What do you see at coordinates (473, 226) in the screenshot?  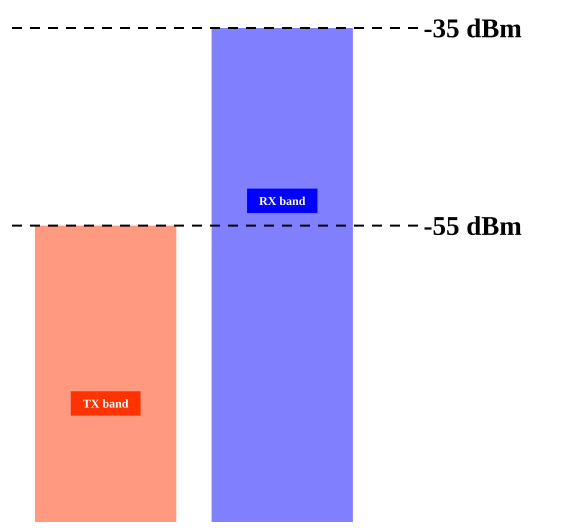 I see `ref-line-label: -55 dBm` at bounding box center [473, 226].